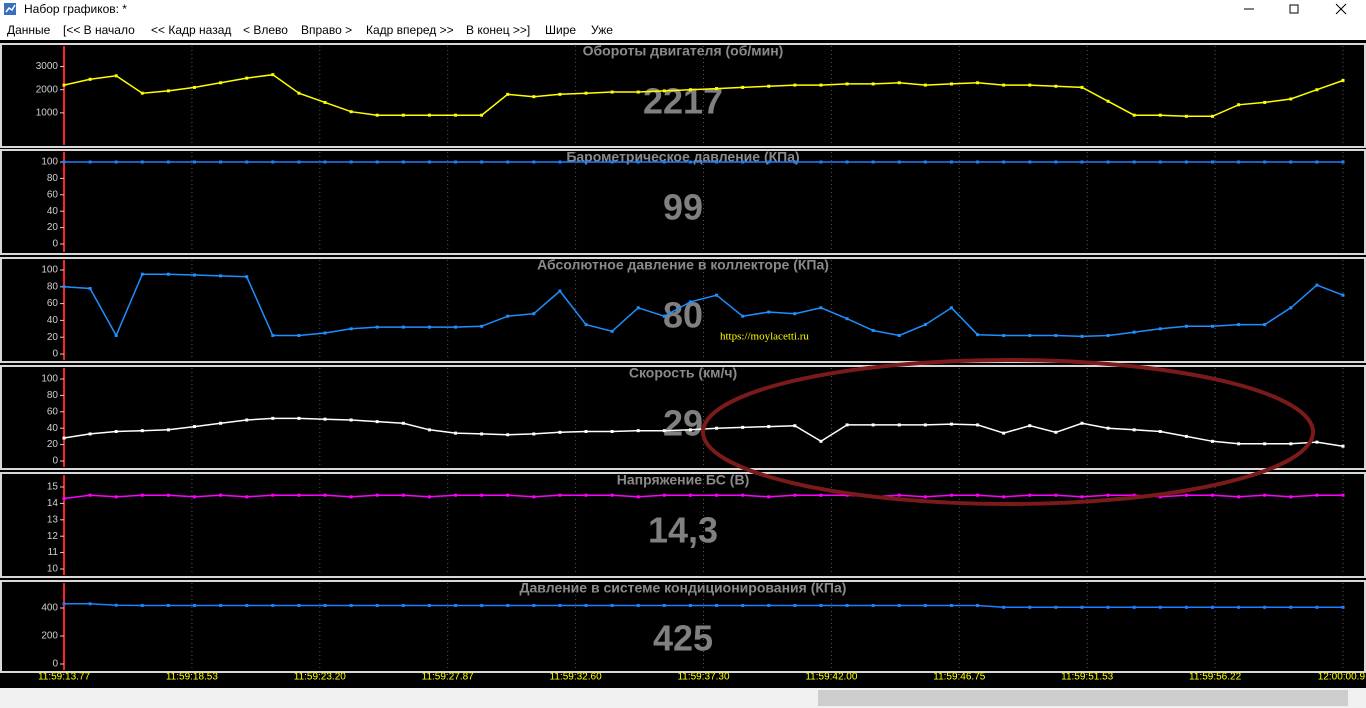 This screenshot has width=1366, height=708. What do you see at coordinates (602, 30) in the screenshot?
I see `menu-item: Уже` at bounding box center [602, 30].